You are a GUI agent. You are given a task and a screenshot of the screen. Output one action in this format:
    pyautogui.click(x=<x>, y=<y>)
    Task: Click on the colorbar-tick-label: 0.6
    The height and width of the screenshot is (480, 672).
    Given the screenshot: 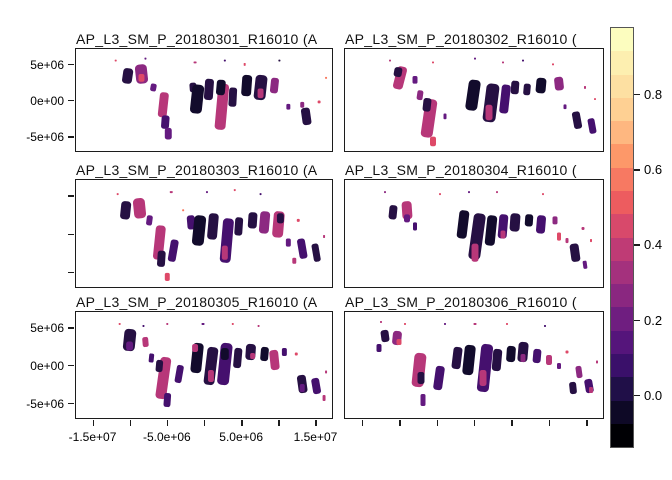 What is the action you would take?
    pyautogui.click(x=653, y=170)
    